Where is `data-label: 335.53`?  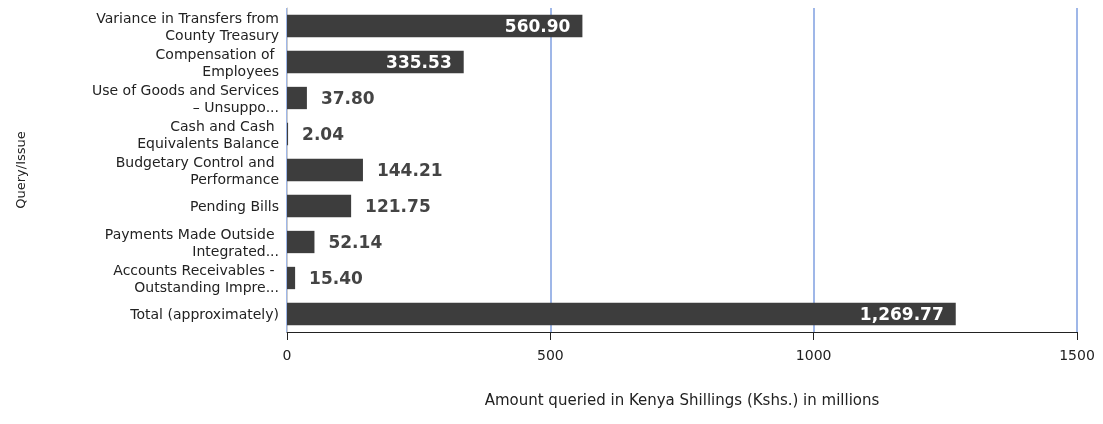 data-label: 335.53 is located at coordinates (419, 62).